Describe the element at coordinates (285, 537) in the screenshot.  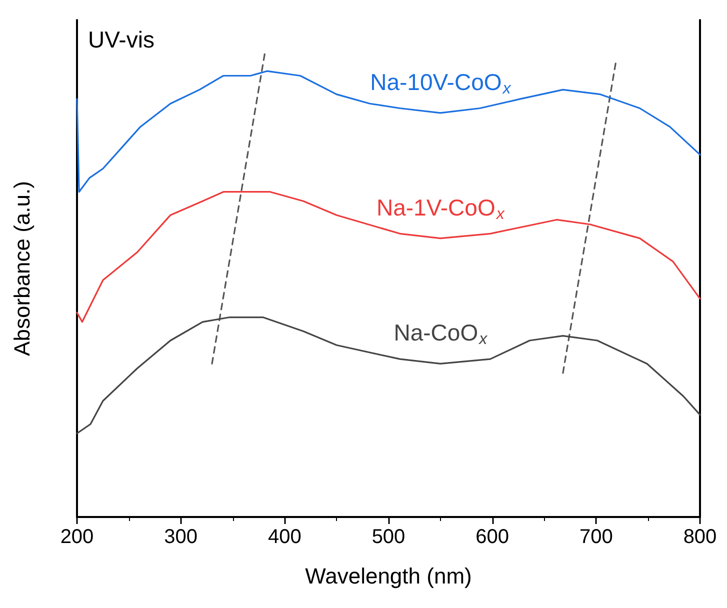
I see `x-tick-label: 400` at that location.